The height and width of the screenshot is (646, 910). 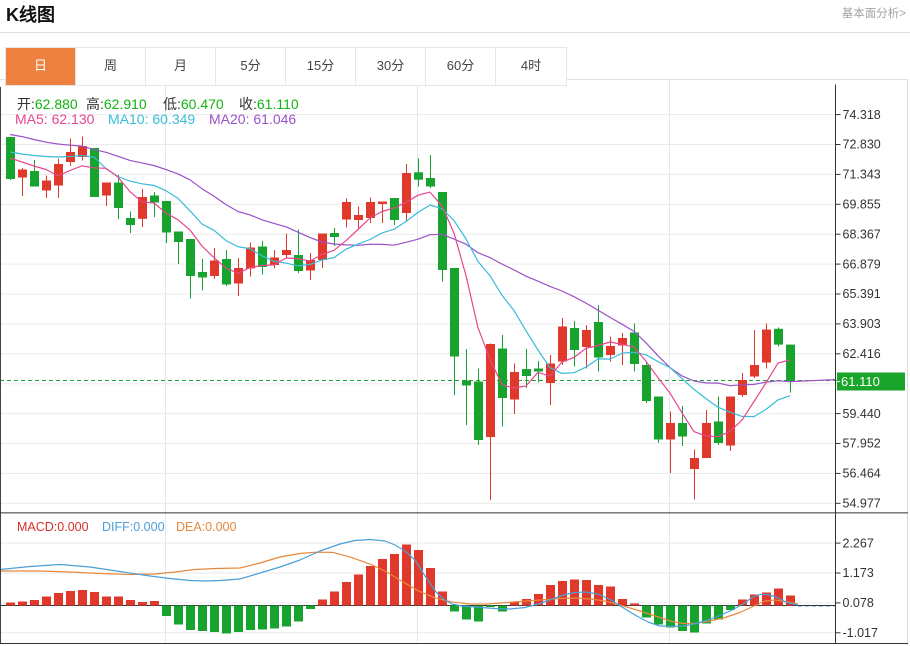 I want to click on svg-text: 68.367, so click(x=862, y=234).